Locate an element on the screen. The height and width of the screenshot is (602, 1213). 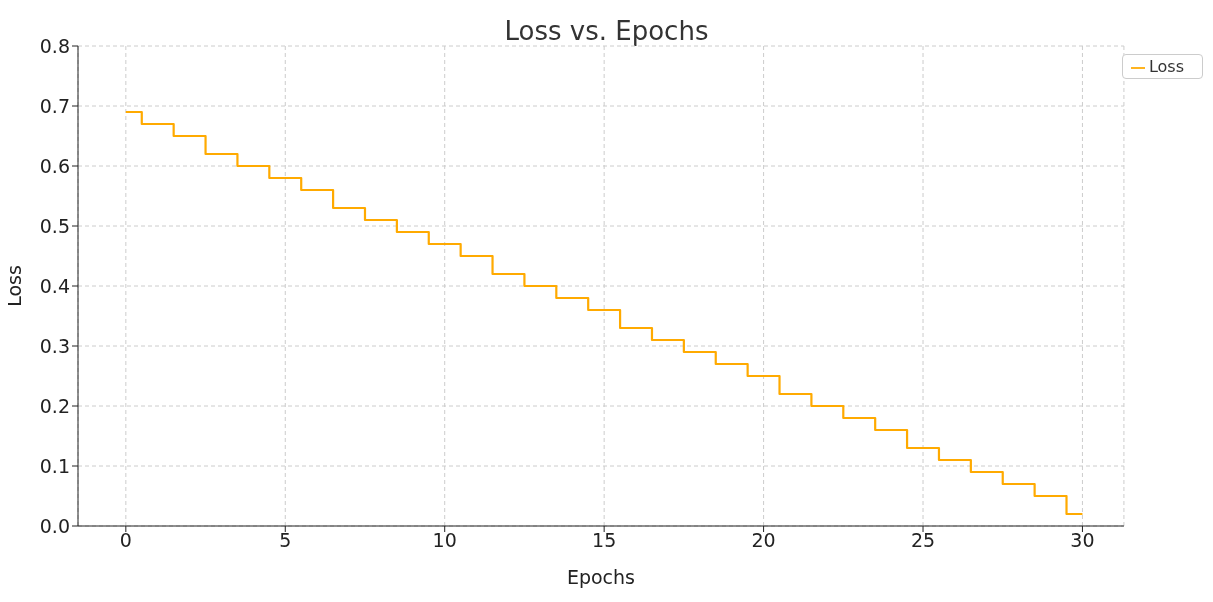
x-tick-label: 0 is located at coordinates (125, 540).